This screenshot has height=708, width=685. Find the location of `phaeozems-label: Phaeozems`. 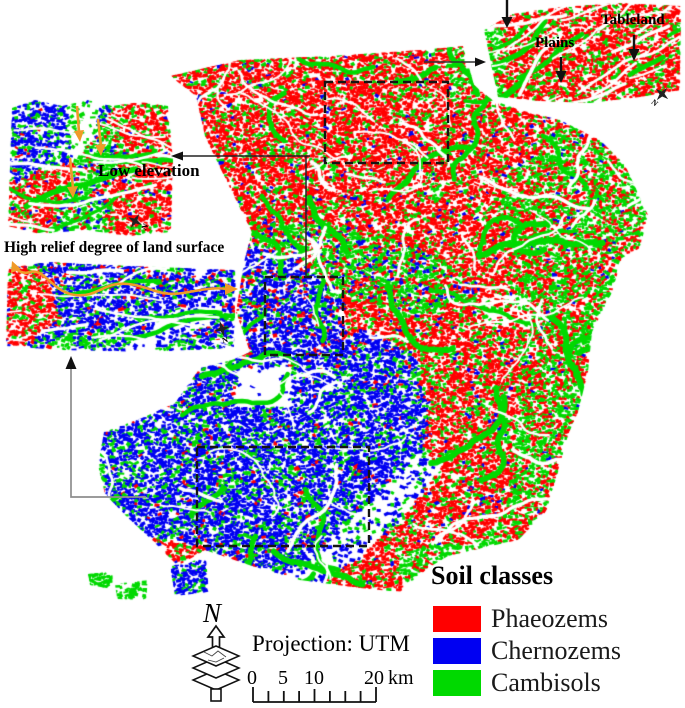

phaeozems-label: Phaeozems is located at coordinates (549, 618).